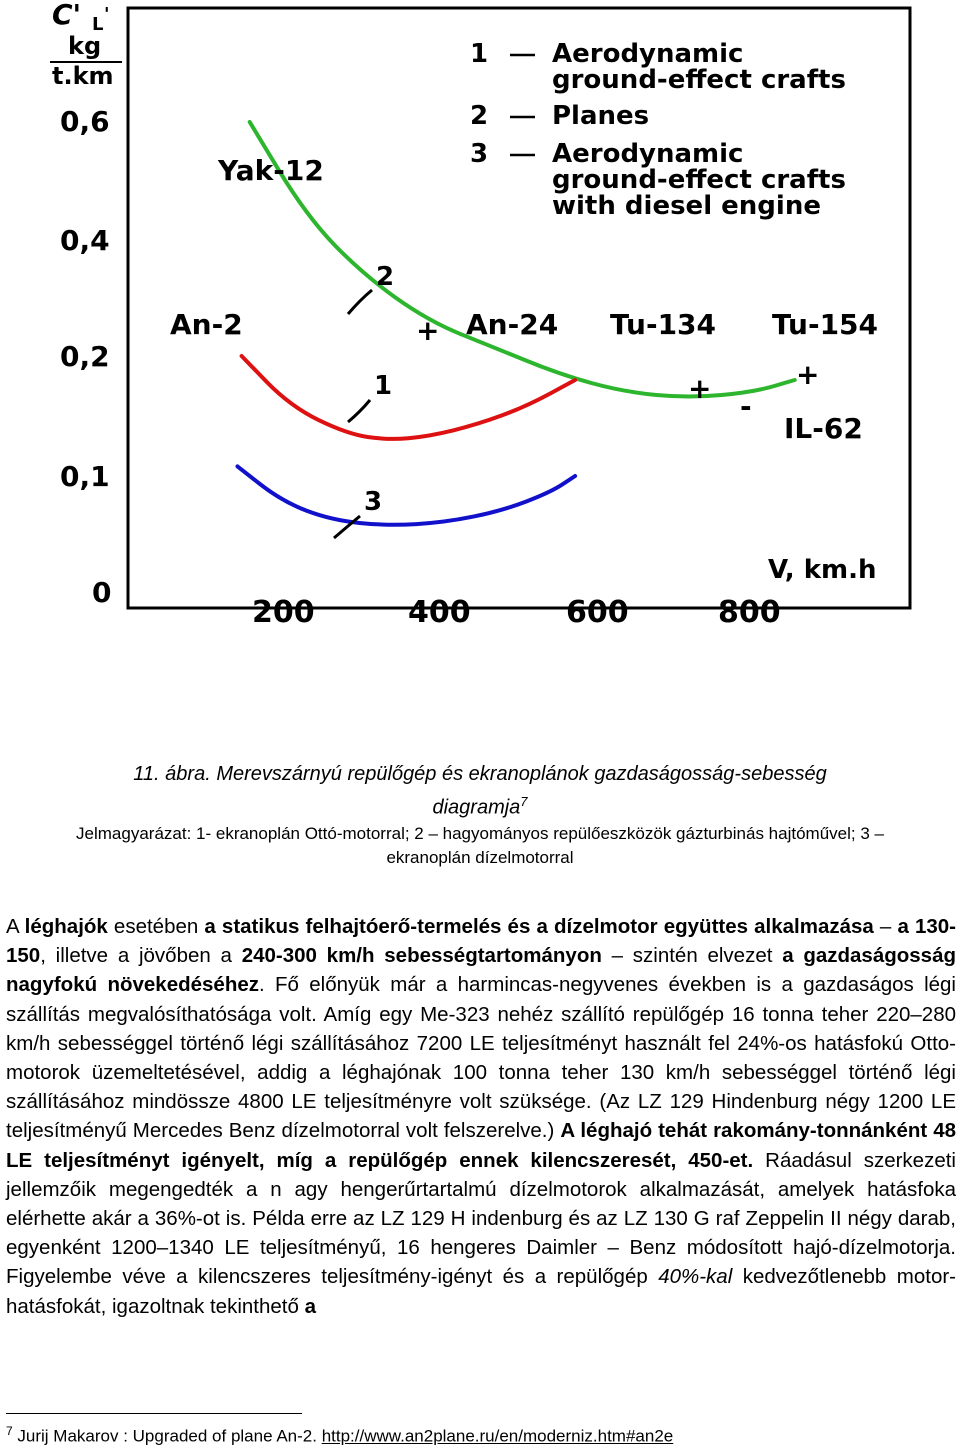 The height and width of the screenshot is (1452, 960). Describe the element at coordinates (480, 806) in the screenshot. I see `caption-title-cont: diagramja7` at that location.